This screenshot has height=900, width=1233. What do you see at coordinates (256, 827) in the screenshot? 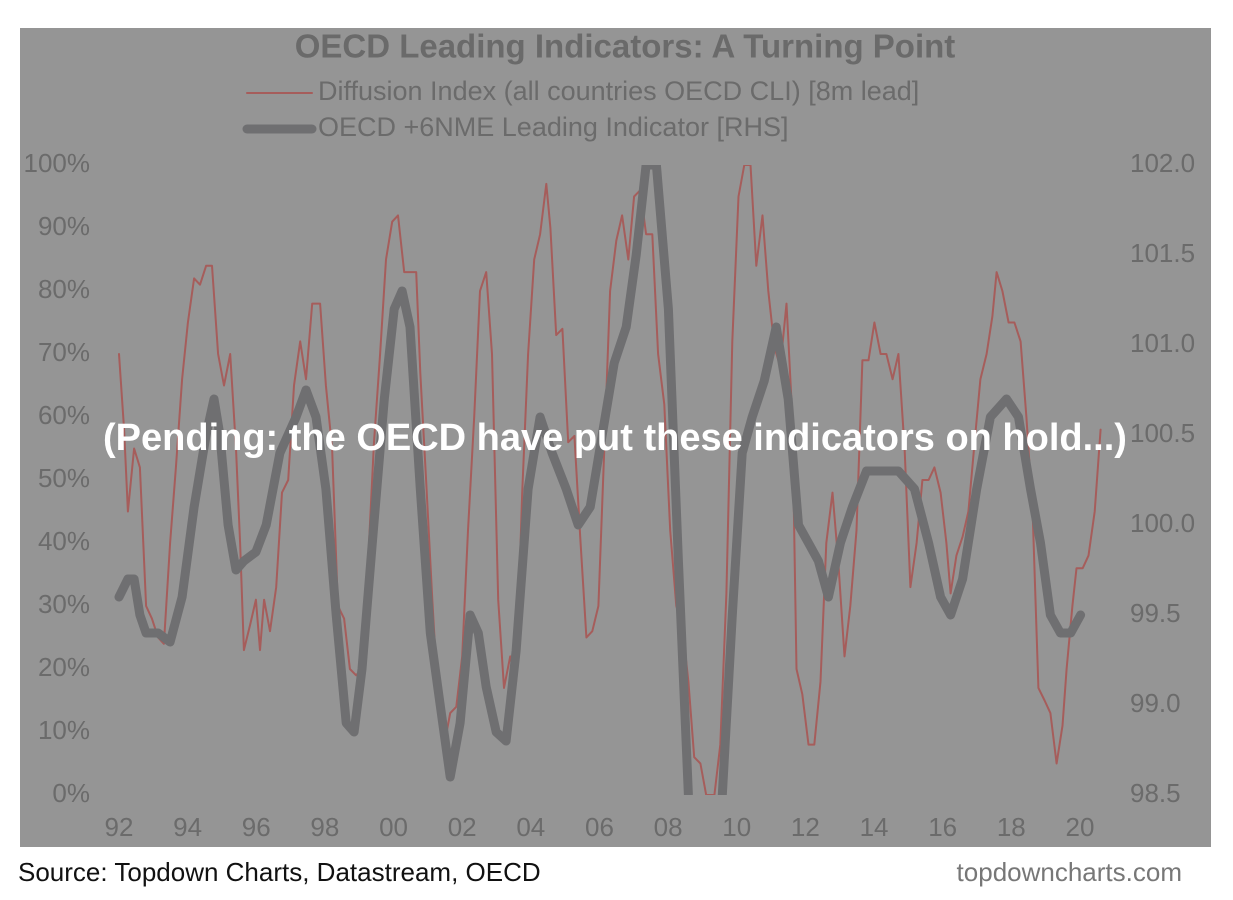
I see `x-tick-label: 96` at bounding box center [256, 827].